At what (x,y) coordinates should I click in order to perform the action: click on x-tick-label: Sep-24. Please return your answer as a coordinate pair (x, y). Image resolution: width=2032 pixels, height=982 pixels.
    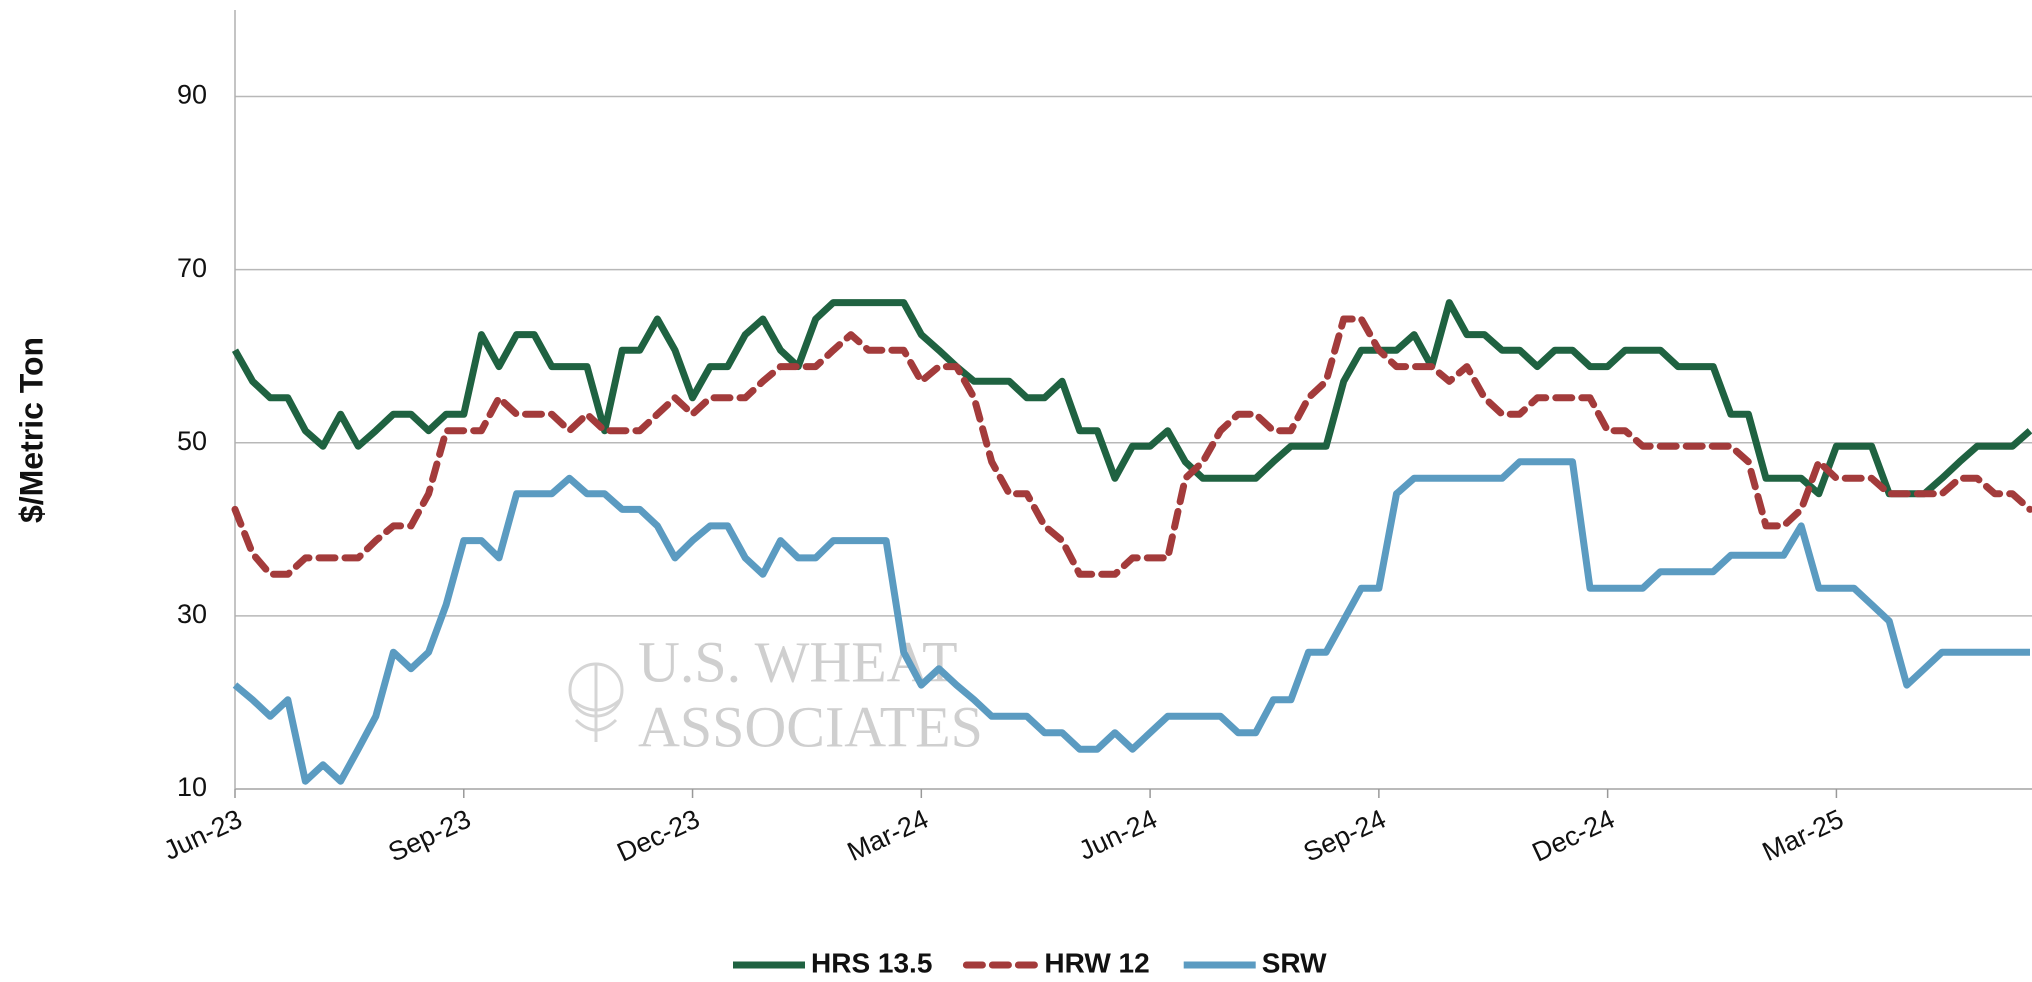
    Looking at the image, I should click on (1345, 836).